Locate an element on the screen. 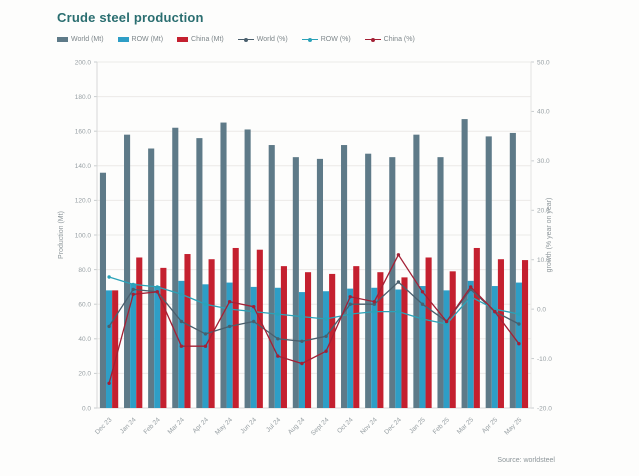  left-axis-tick-label: 0.0 is located at coordinates (86, 408).